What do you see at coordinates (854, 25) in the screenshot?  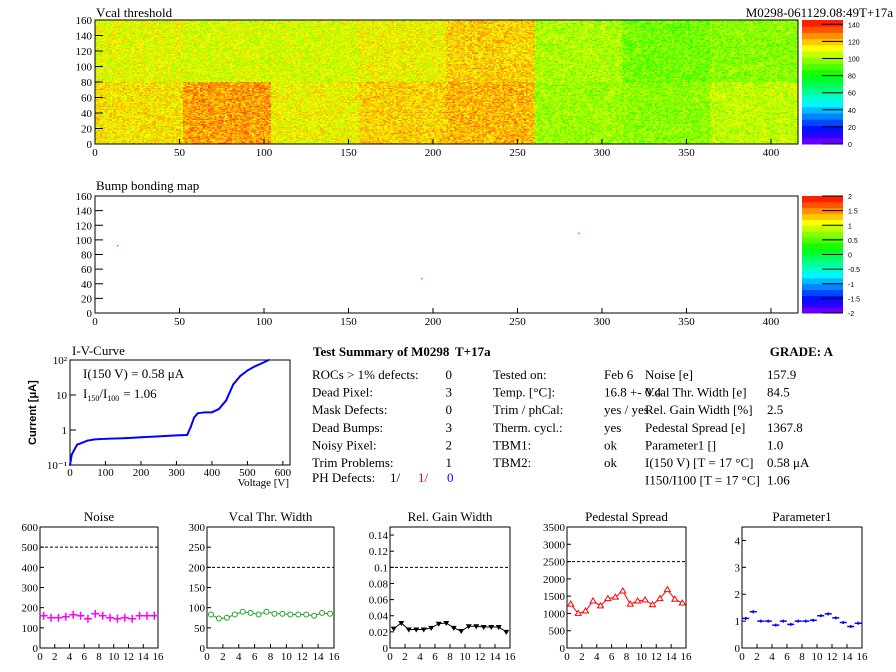 I see `colorbar-label: 140` at bounding box center [854, 25].